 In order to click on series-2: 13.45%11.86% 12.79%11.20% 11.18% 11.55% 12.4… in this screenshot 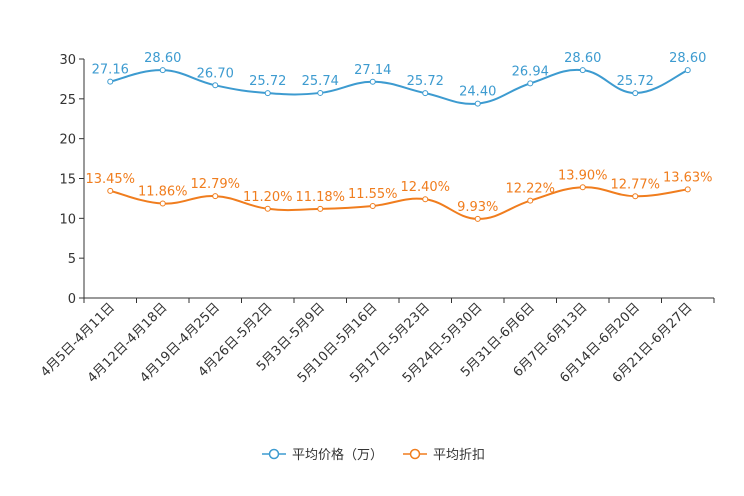, I will do `click(399, 195)`.